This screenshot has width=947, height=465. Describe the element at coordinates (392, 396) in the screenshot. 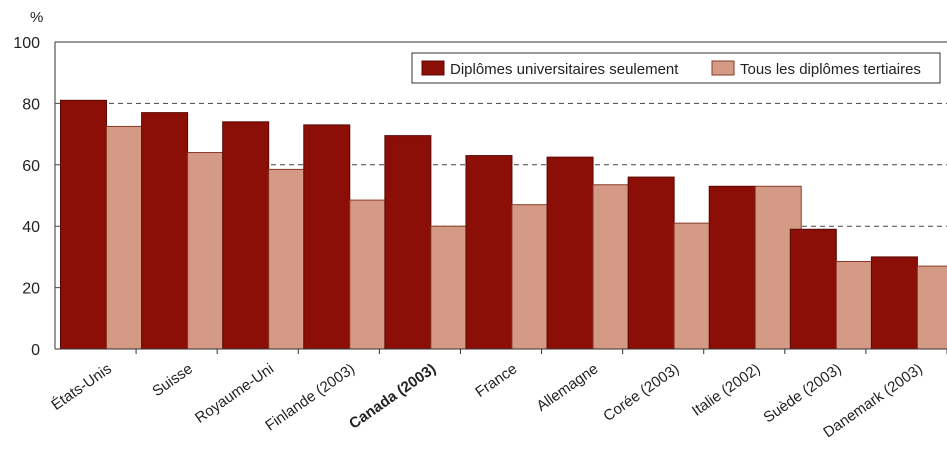

I see `x-category-label: Canada (2003)` at that location.